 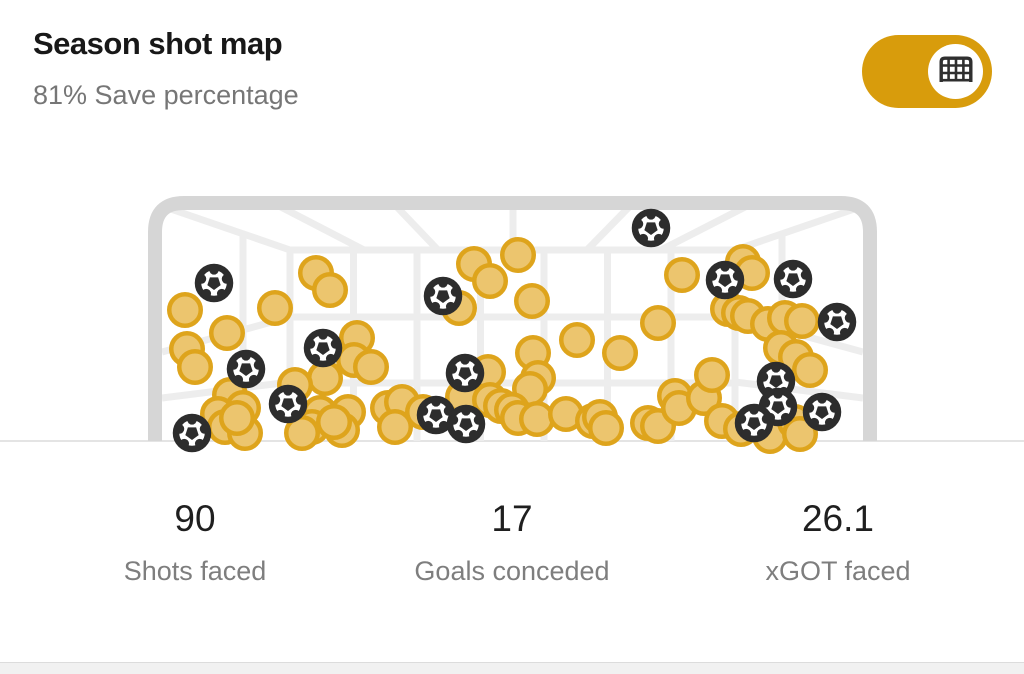 What do you see at coordinates (195, 542) in the screenshot?
I see `stat-shots-faced: 90 Shots faced` at bounding box center [195, 542].